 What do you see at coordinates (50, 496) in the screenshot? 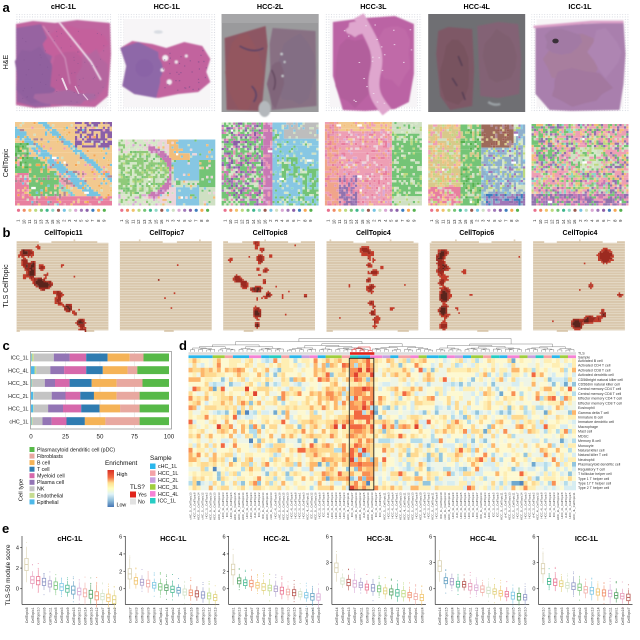
I see `svg-text: Endothelial` at bounding box center [50, 496].